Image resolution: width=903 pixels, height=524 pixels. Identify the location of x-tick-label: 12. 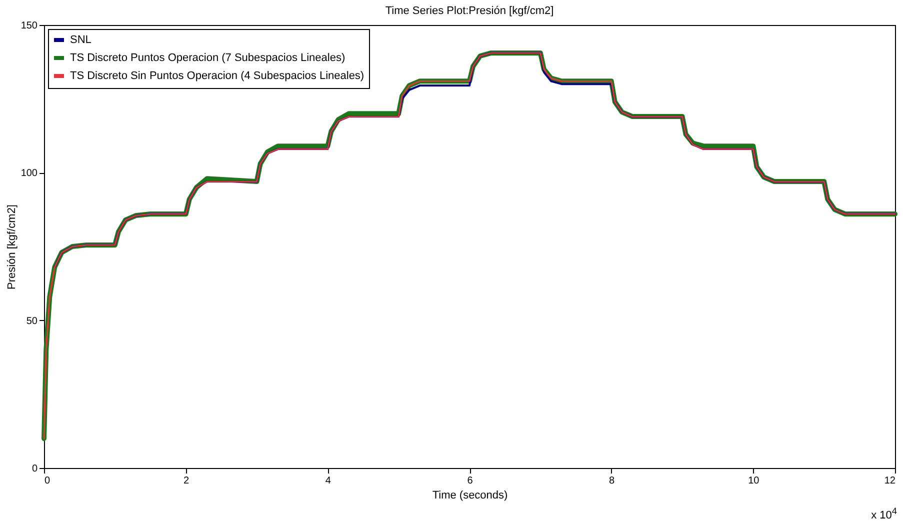
(890, 481).